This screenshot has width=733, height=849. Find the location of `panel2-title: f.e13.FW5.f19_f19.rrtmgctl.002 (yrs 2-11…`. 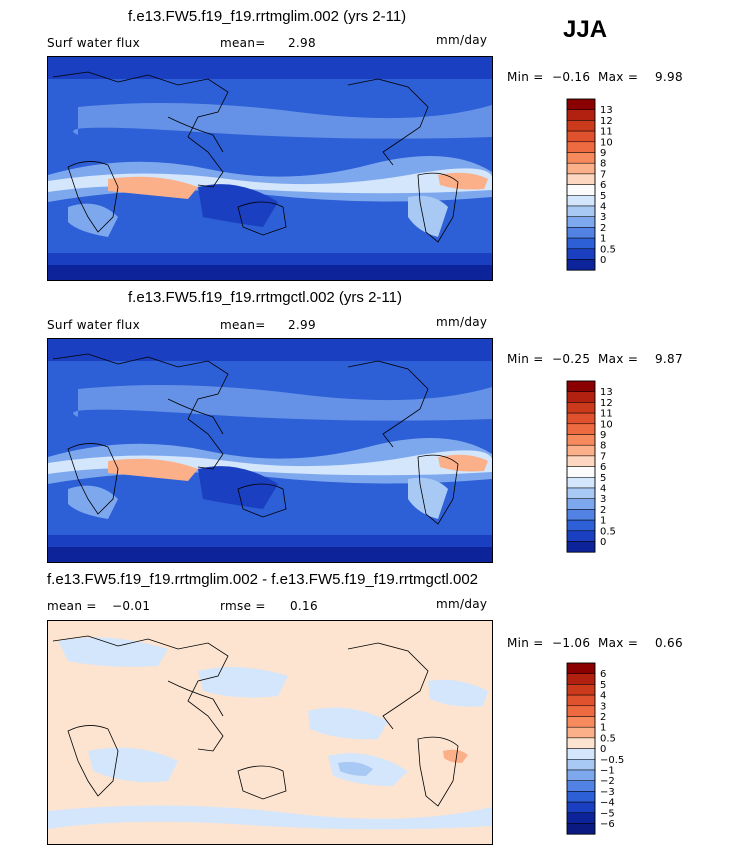

panel2-title: f.e13.FW5.f19_f19.rrtmgctl.002 (yrs 2-11… is located at coordinates (265, 297).